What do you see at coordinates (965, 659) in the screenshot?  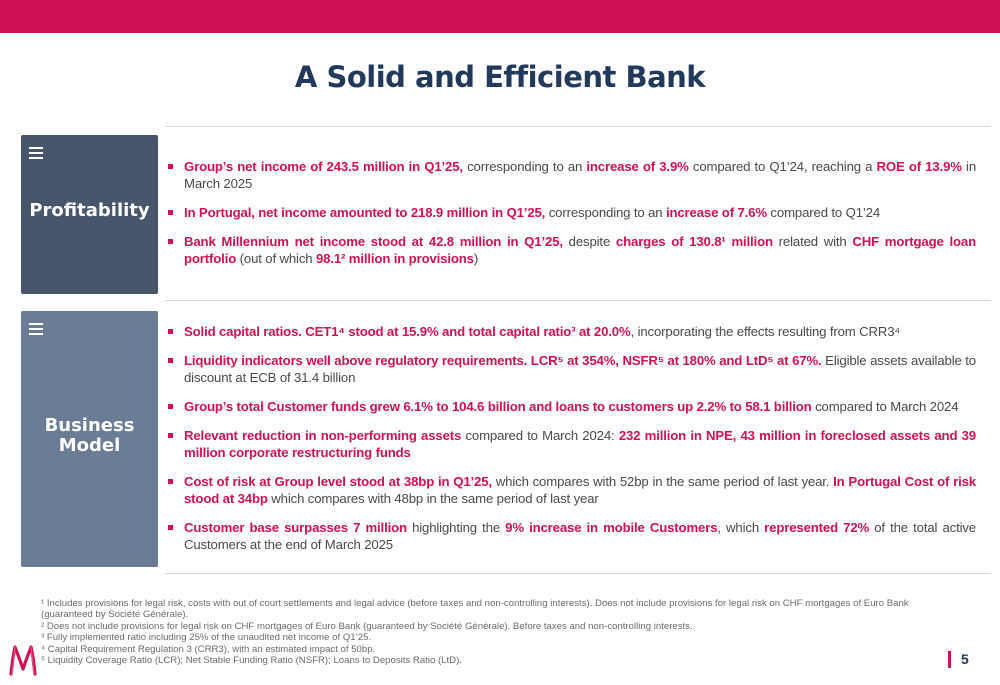 I see `page-number: 5` at bounding box center [965, 659].